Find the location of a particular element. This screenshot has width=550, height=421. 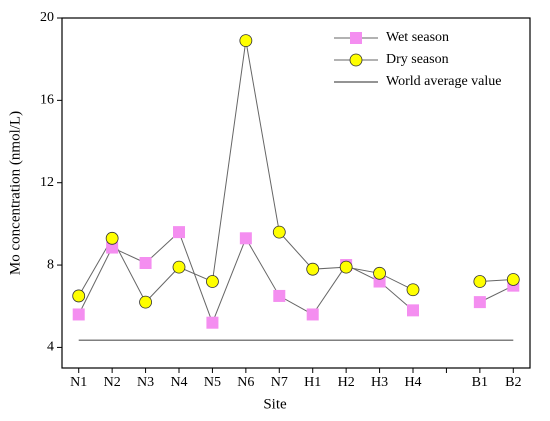

x-tick-label: N4 is located at coordinates (178, 382).